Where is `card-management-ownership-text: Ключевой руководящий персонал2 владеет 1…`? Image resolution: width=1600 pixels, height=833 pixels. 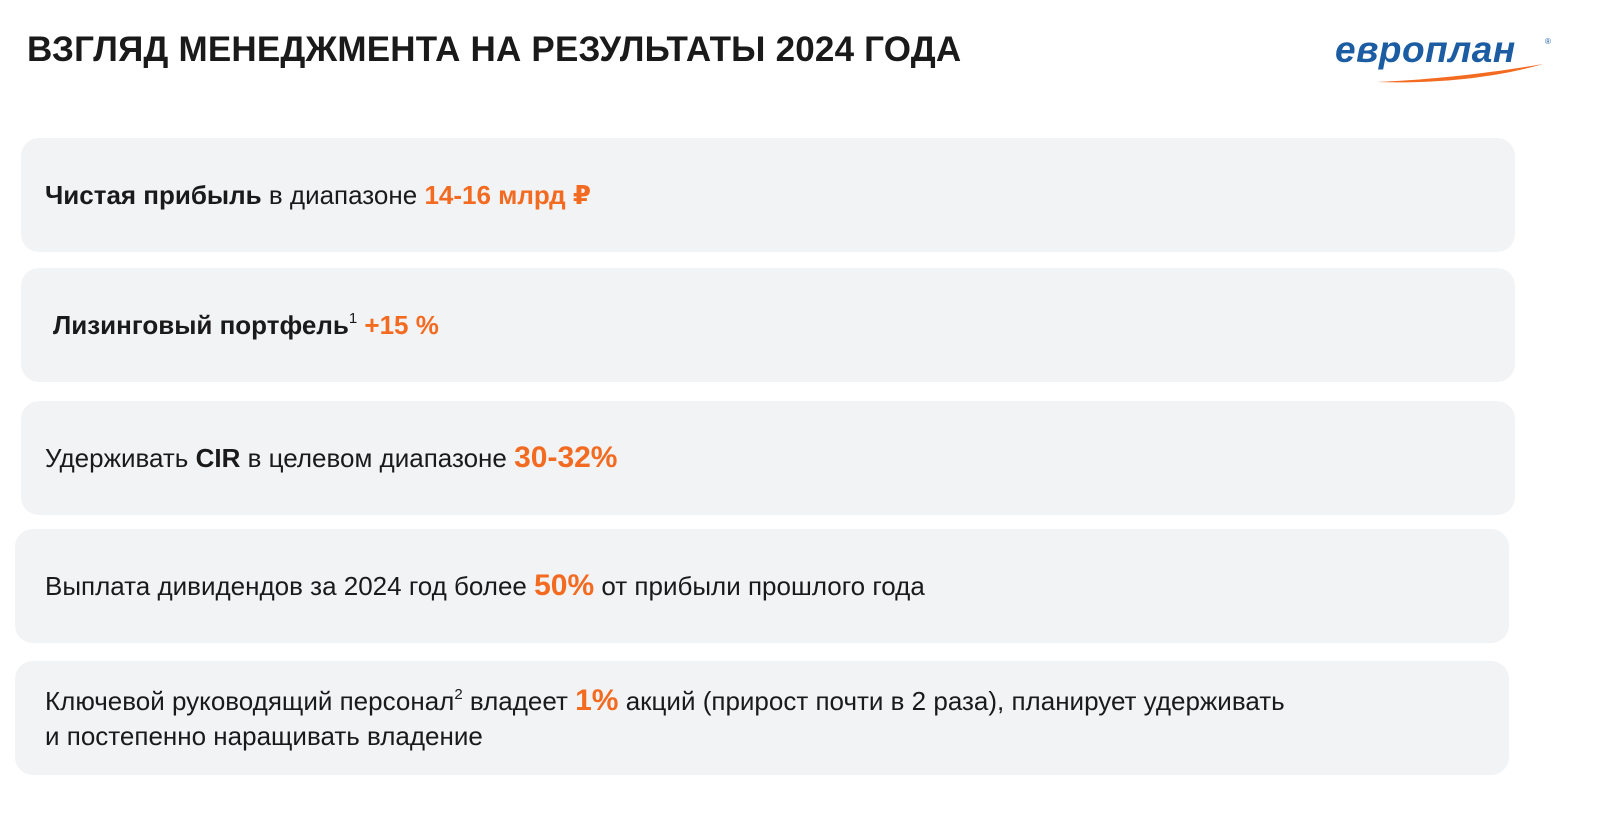 card-management-ownership-text: Ключевой руководящий персонал2 владеет 1… is located at coordinates (665, 718).